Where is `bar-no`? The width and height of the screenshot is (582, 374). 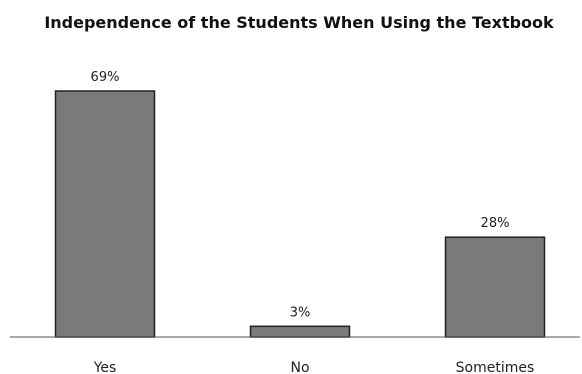 bar-no is located at coordinates (300, 331).